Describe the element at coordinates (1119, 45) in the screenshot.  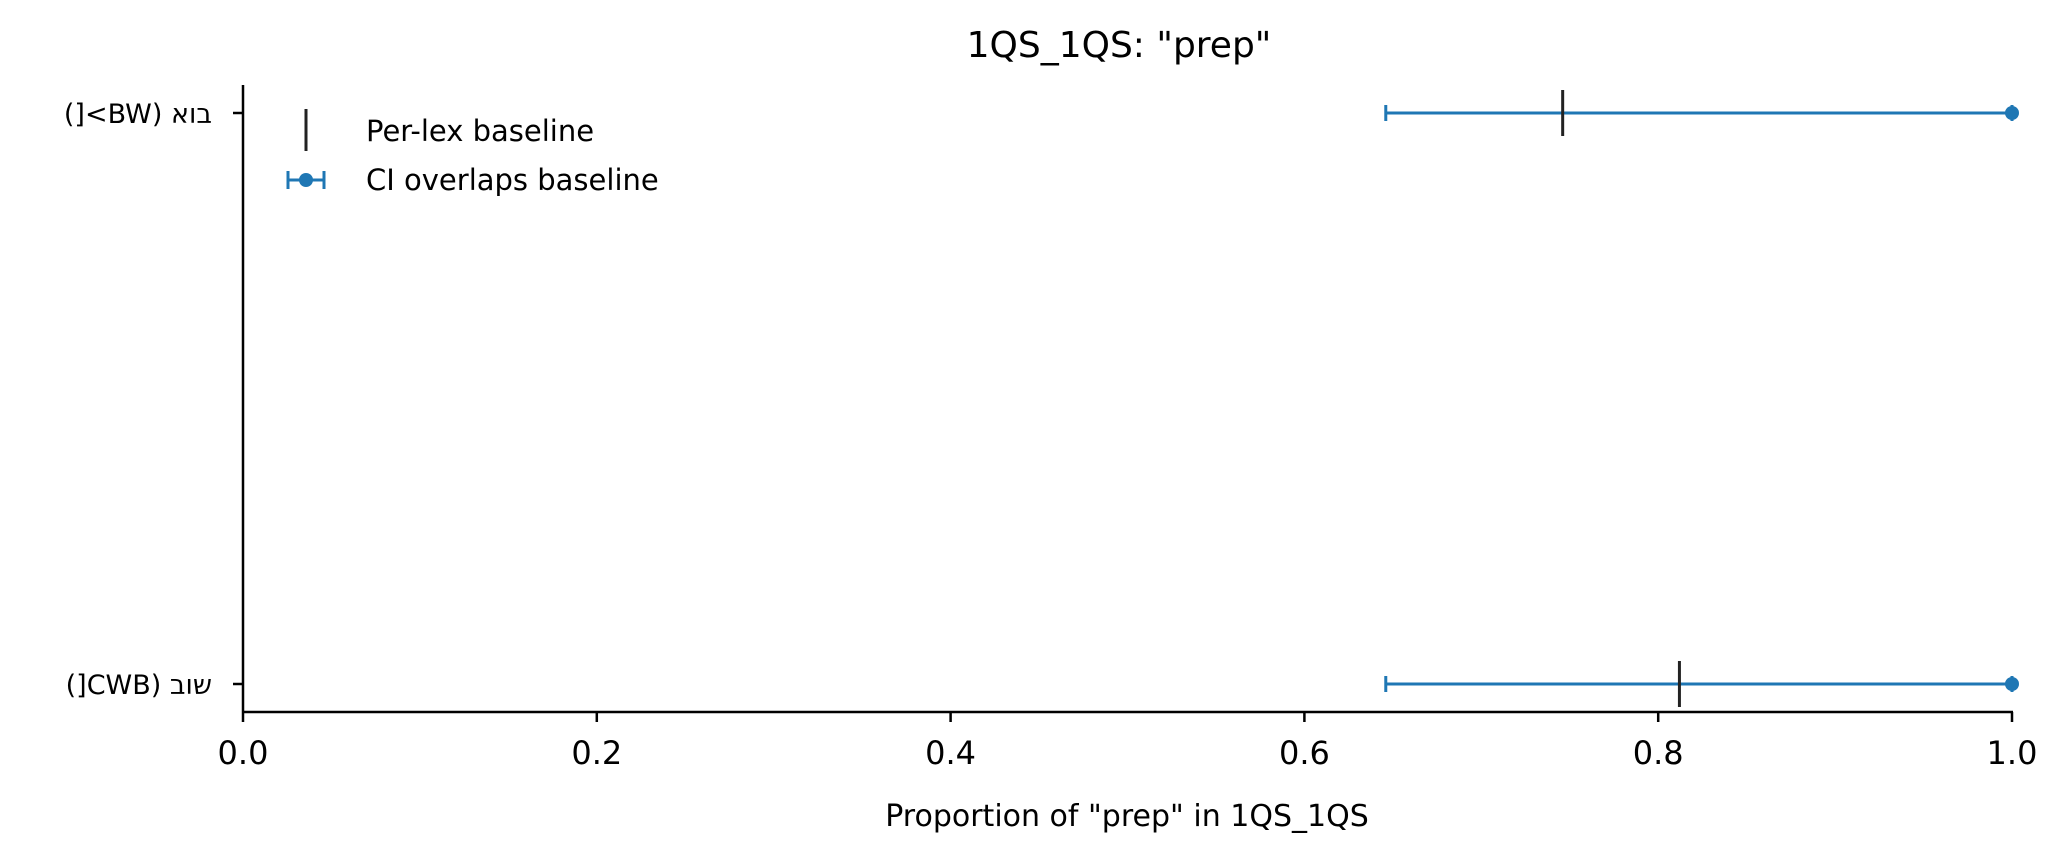
I see `chart-title: 1QS_1QS: "prep"` at that location.